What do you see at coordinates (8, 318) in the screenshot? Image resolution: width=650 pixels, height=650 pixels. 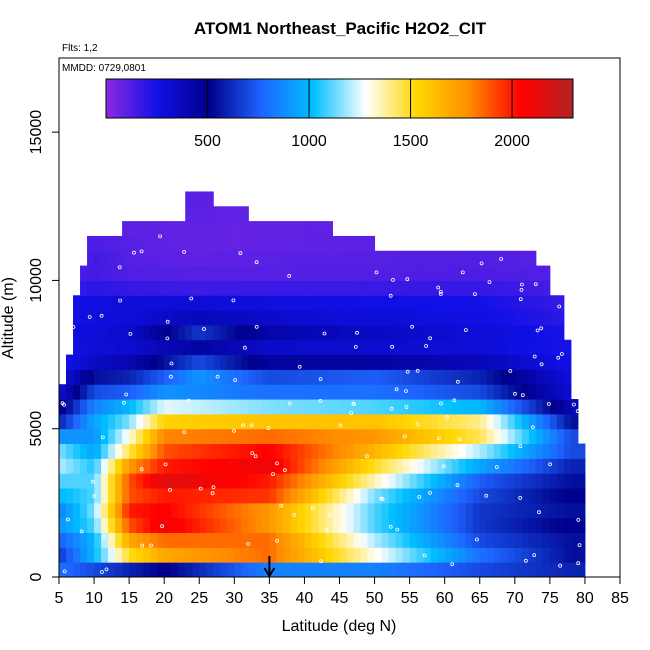 I see `y-axis-label: Altitude (m)` at bounding box center [8, 318].